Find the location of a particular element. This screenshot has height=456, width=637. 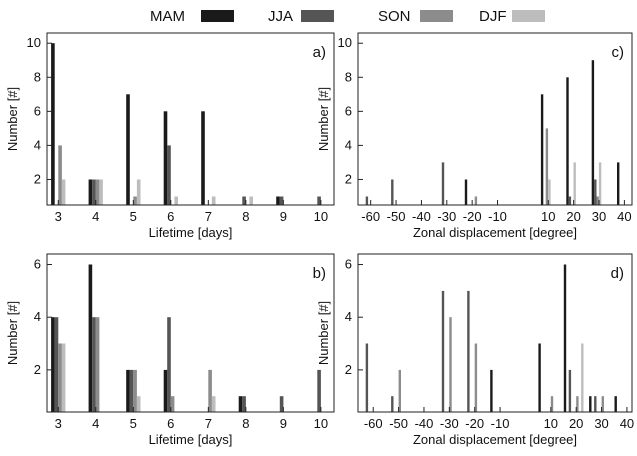

legend-swatch-djf is located at coordinates (528, 16).